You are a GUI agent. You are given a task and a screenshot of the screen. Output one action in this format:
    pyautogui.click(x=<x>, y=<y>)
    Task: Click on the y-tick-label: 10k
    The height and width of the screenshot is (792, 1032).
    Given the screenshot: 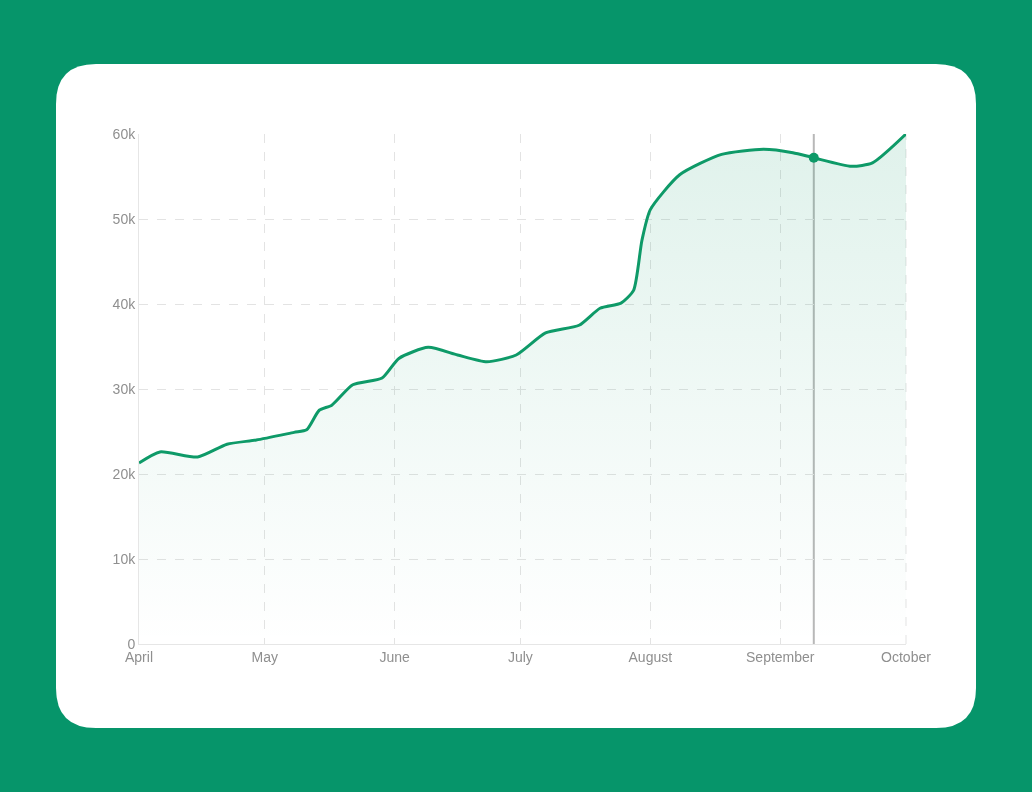 What is the action you would take?
    pyautogui.click(x=124, y=558)
    